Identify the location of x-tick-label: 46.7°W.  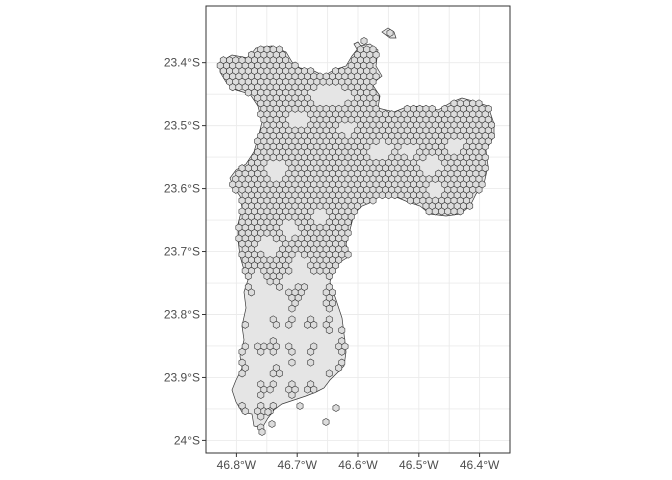
(297, 465).